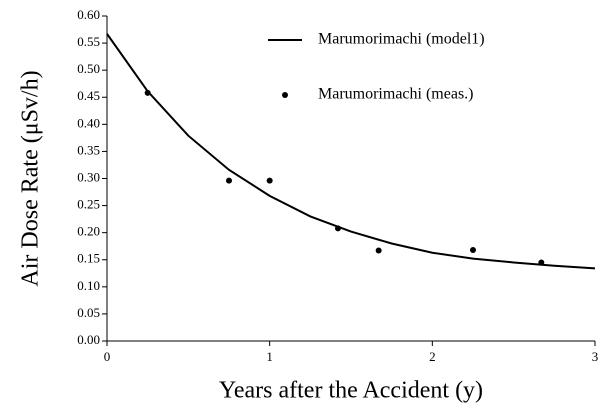  What do you see at coordinates (88, 258) in the screenshot?
I see `y-tick-label: 0.15` at bounding box center [88, 258].